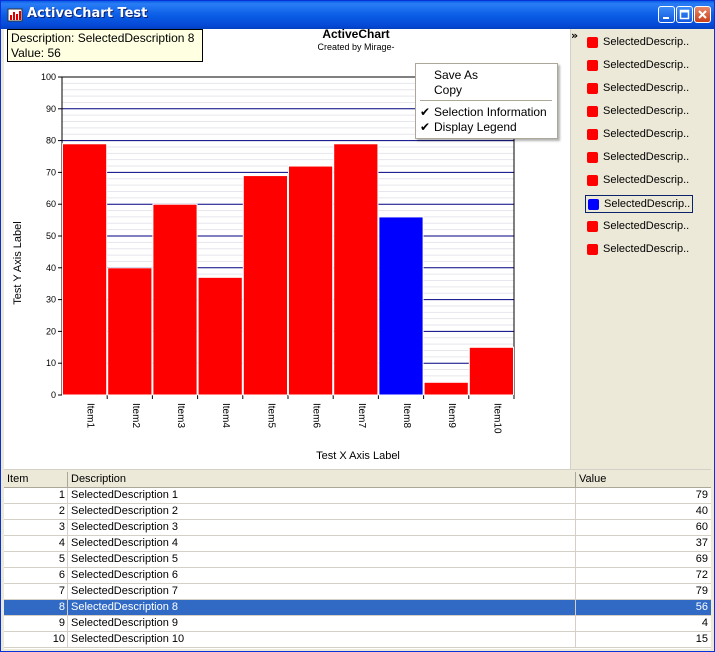 This screenshot has height=652, width=715. I want to click on cell-description: SelectedDescription 7, so click(322, 592).